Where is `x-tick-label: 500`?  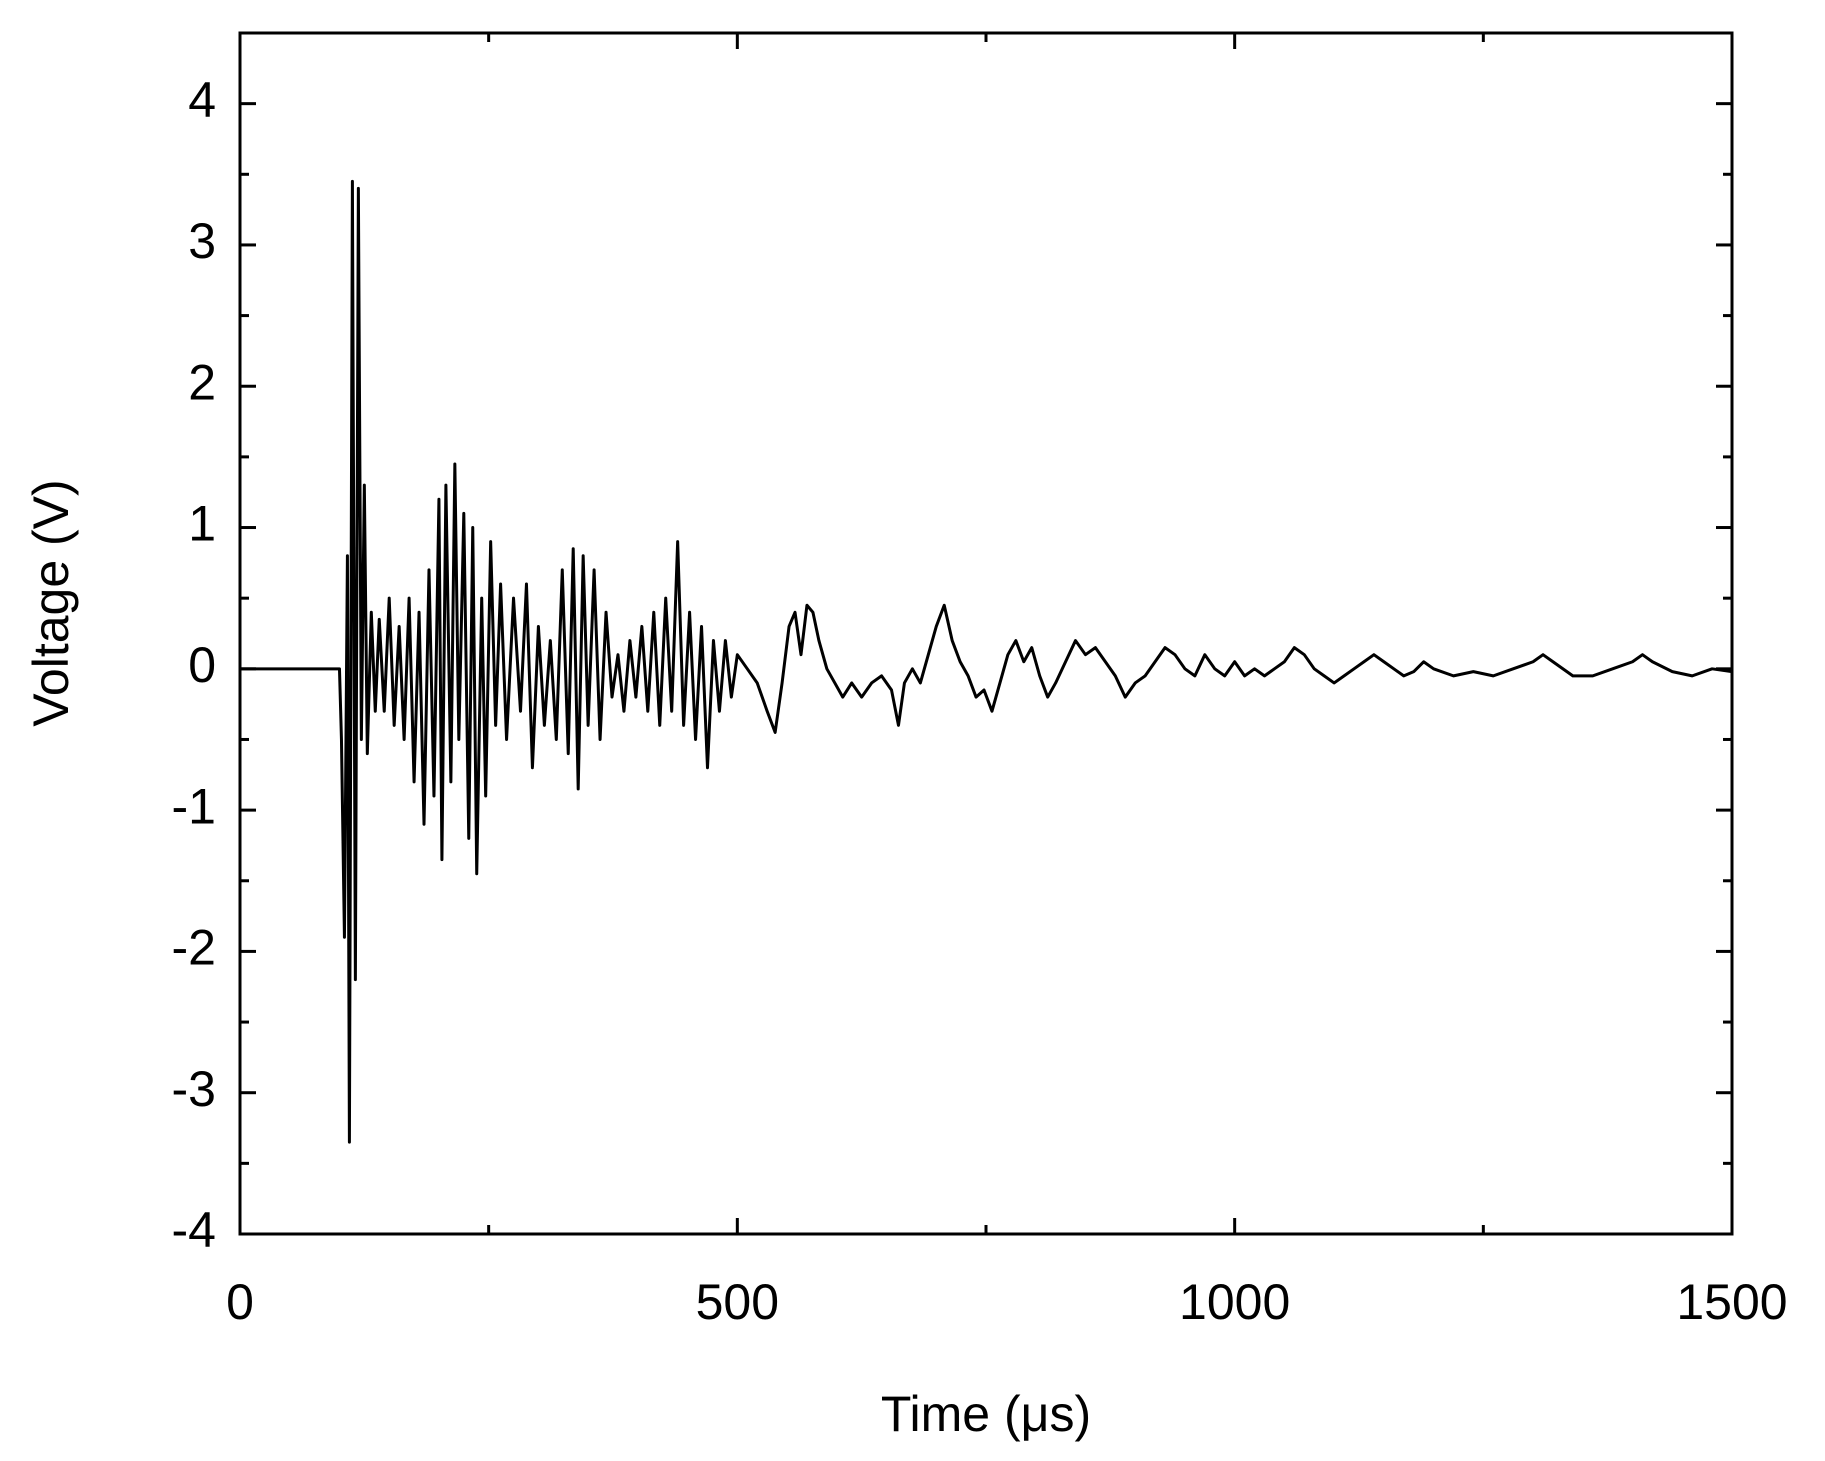
x-tick-label: 500 is located at coordinates (737, 1302).